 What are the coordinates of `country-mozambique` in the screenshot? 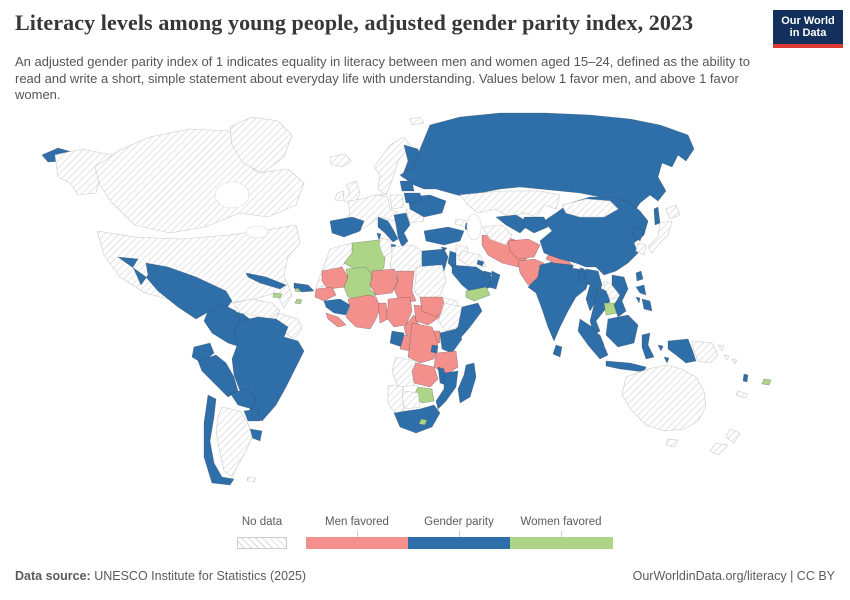 It's located at (447, 390).